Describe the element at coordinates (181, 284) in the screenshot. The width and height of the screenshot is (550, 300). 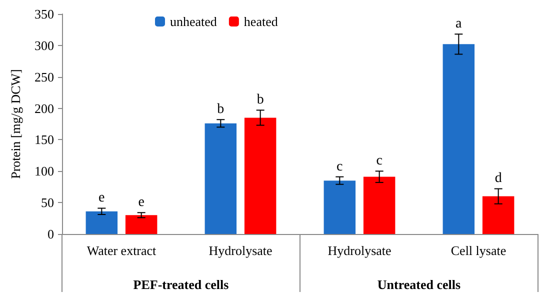
I see `text: PEF-treated cells` at that location.